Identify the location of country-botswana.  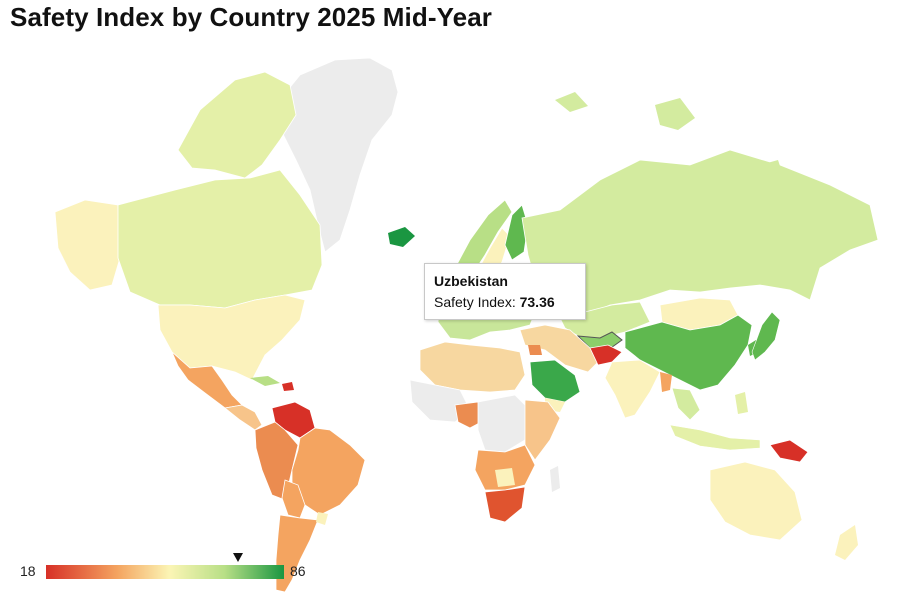
(505, 477).